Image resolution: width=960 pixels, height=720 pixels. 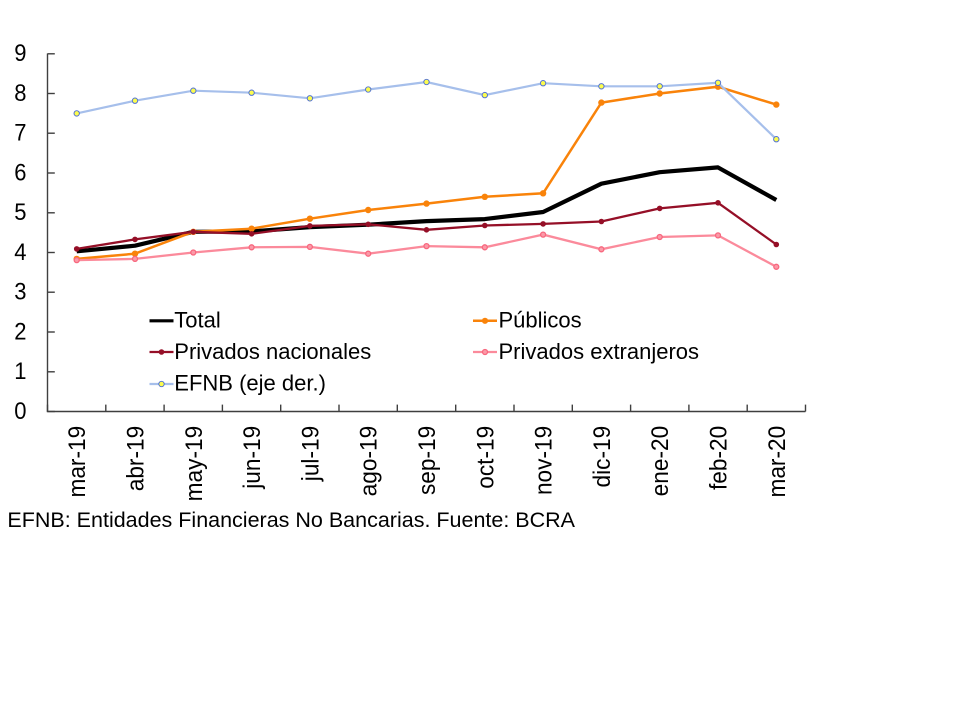 What do you see at coordinates (20, 211) in the screenshot?
I see `svg-text: 5` at bounding box center [20, 211].